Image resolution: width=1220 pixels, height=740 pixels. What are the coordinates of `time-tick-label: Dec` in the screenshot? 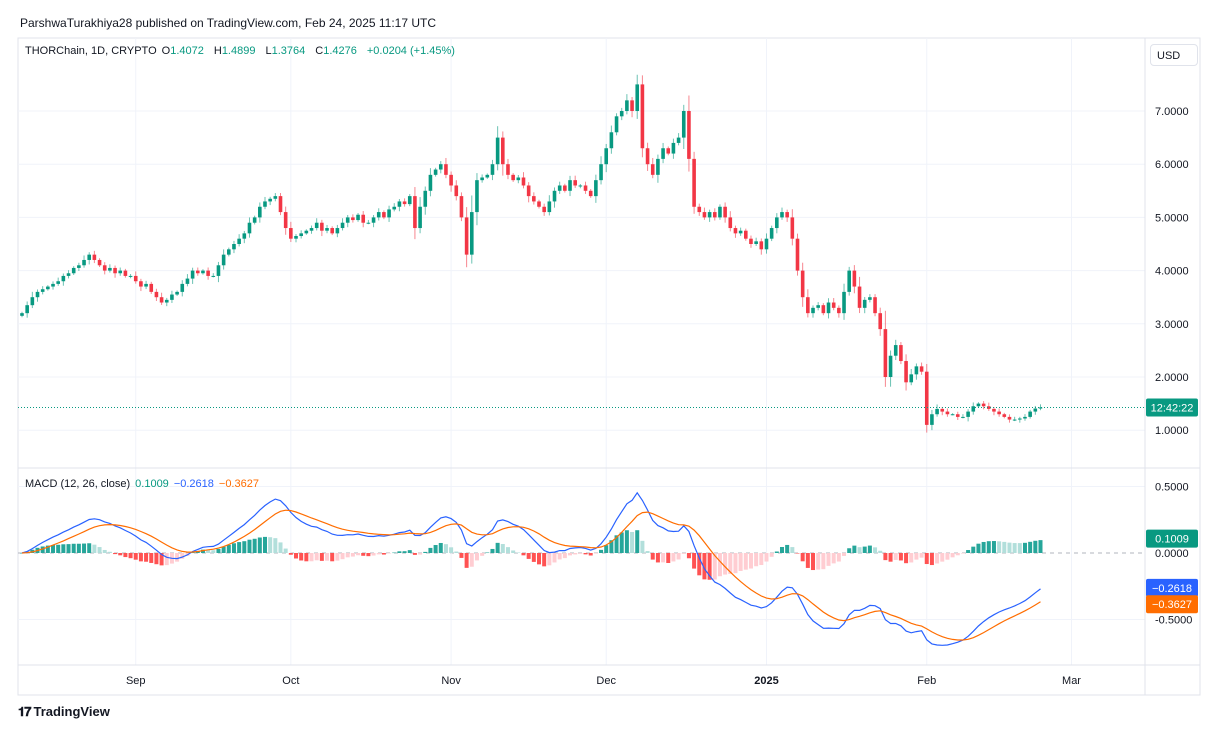 It's located at (606, 681).